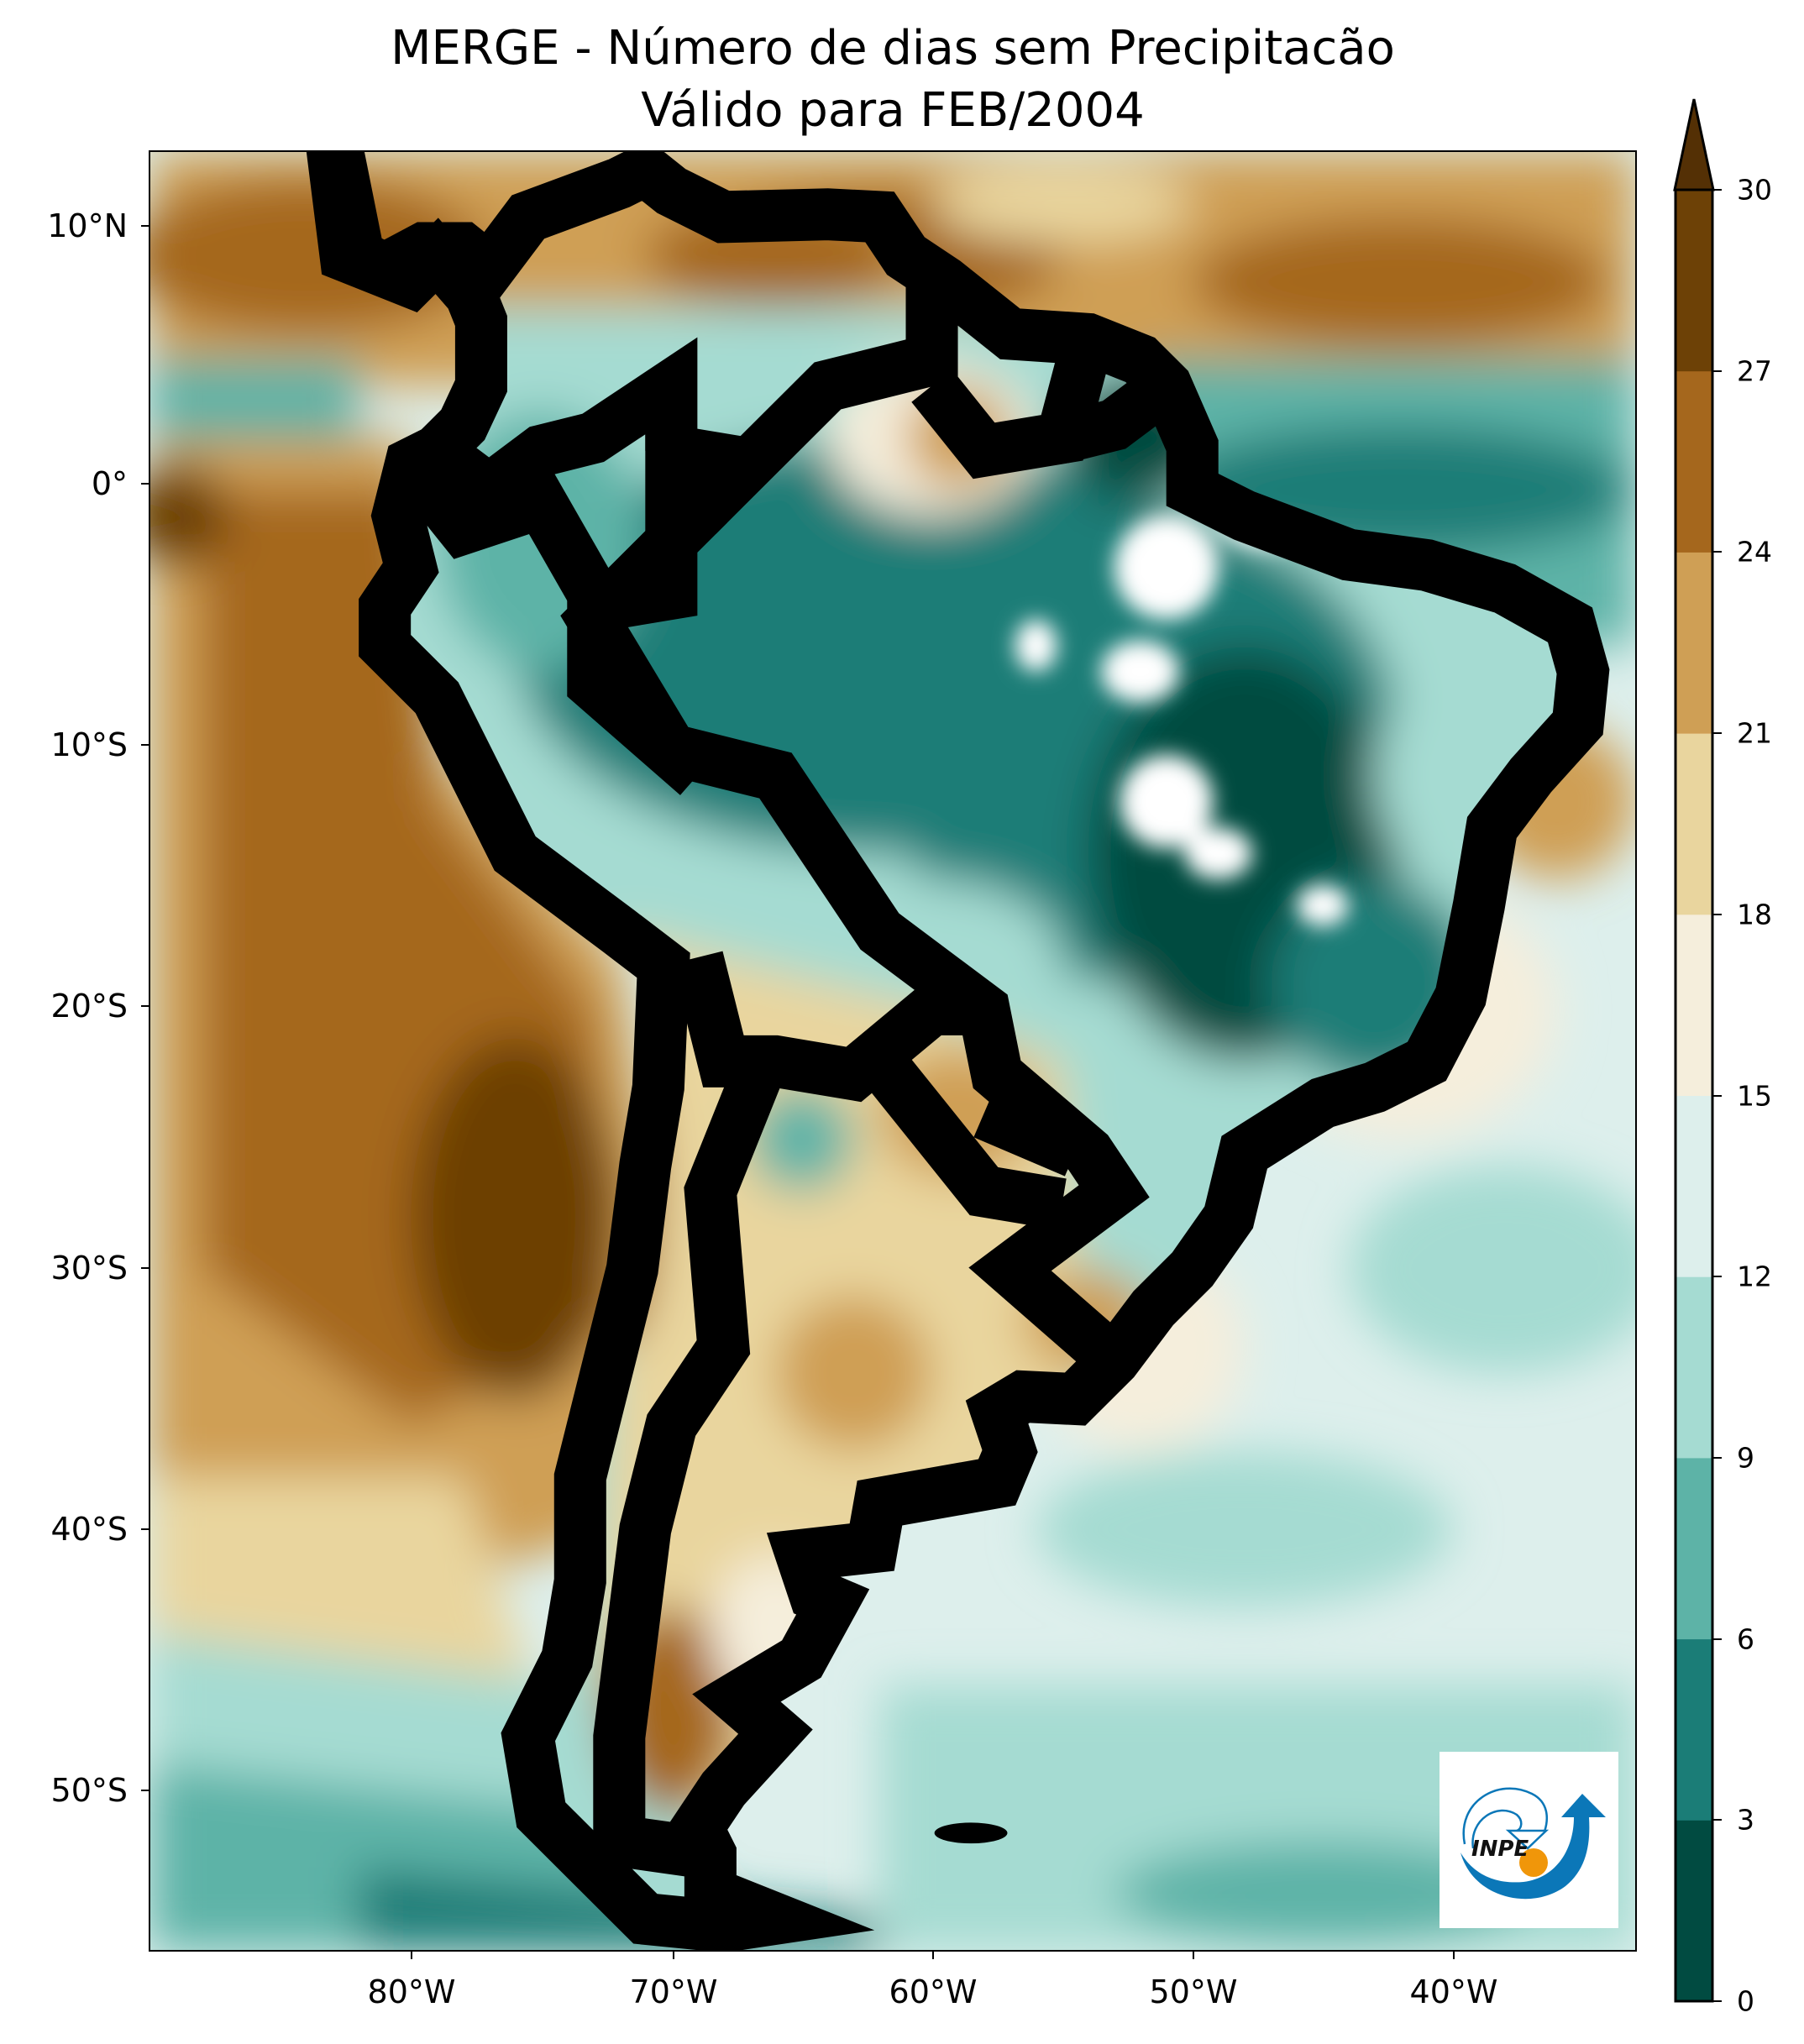  What do you see at coordinates (893, 48) in the screenshot?
I see `map-title: MERGE - Número de dias sem Precipitacão` at bounding box center [893, 48].